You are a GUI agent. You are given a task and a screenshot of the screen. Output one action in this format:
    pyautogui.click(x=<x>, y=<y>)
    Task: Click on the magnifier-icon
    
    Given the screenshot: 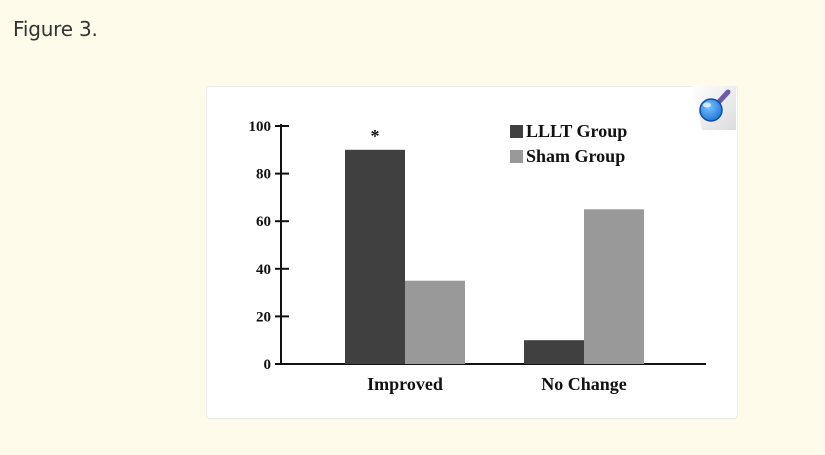 What is the action you would take?
    pyautogui.click(x=714, y=108)
    